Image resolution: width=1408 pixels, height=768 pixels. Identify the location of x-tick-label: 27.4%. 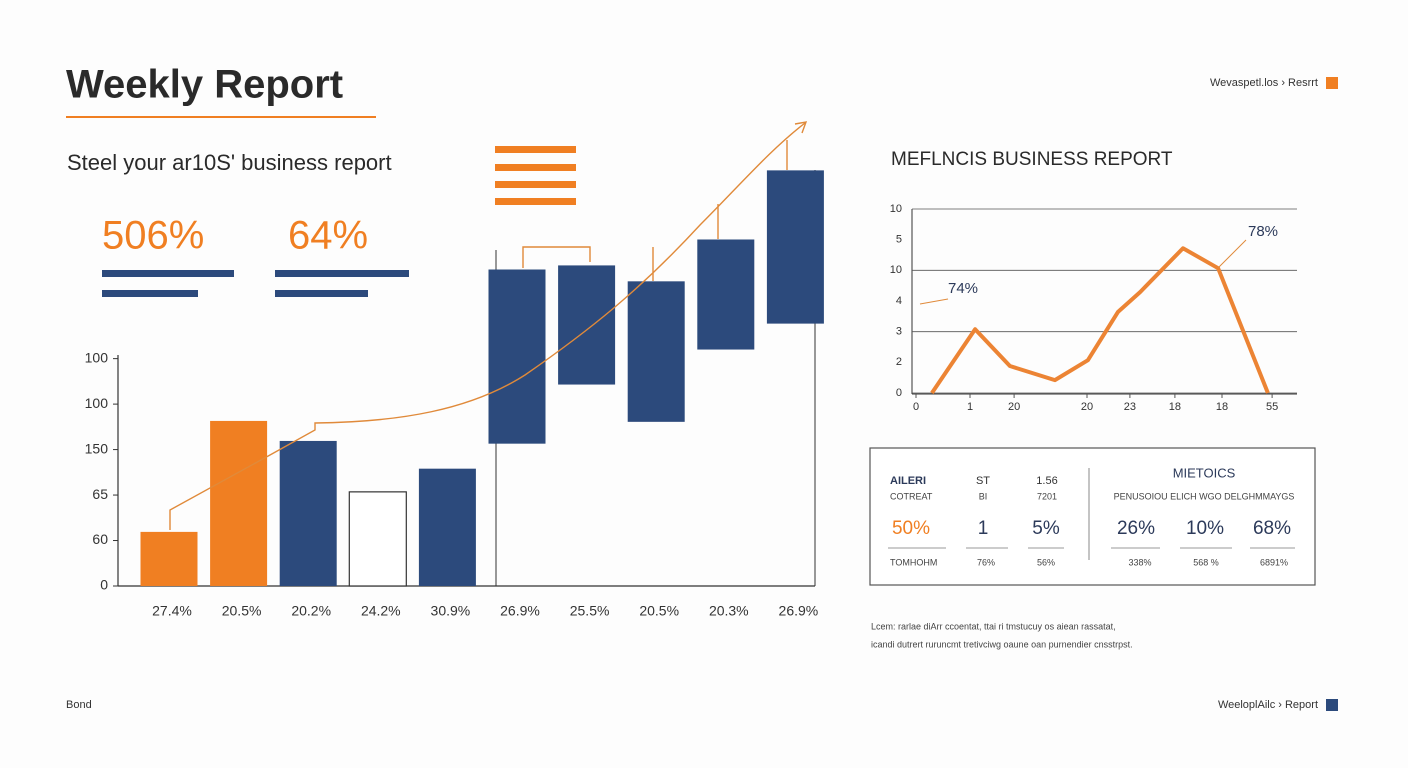
(172, 611).